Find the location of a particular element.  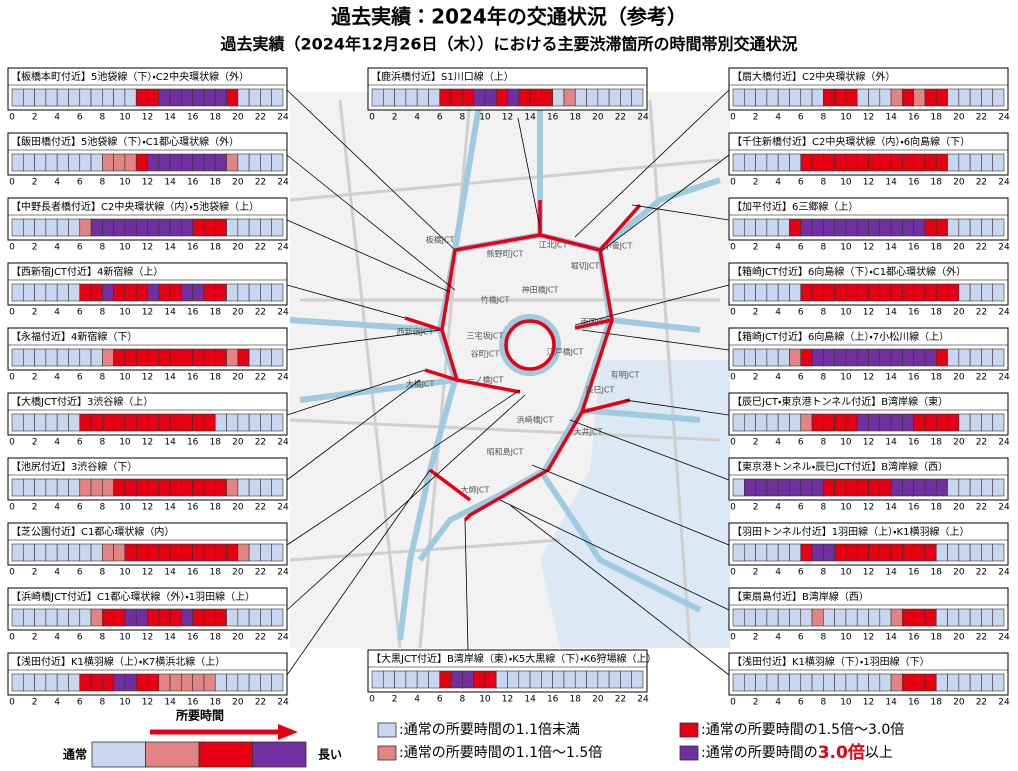

bay is located at coordinates (635, 504).